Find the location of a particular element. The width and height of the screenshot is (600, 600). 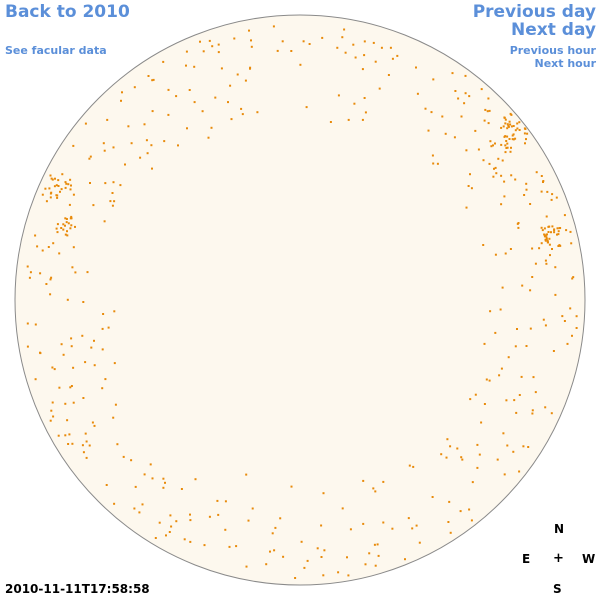

previous-hour-link: Previous hour is located at coordinates (552, 50).